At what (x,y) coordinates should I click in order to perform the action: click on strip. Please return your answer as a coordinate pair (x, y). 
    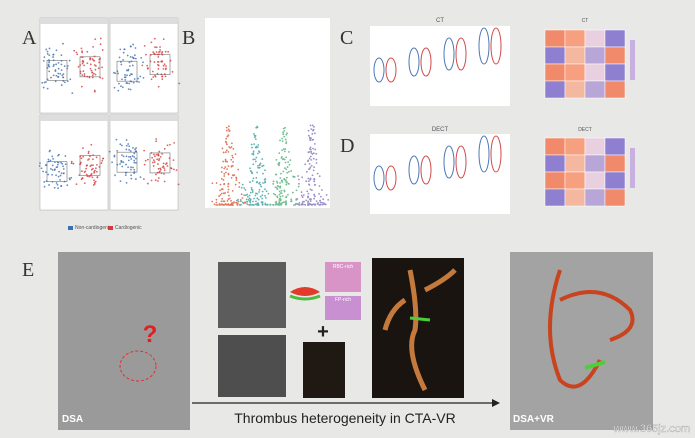
    Looking at the image, I should click on (144, 118).